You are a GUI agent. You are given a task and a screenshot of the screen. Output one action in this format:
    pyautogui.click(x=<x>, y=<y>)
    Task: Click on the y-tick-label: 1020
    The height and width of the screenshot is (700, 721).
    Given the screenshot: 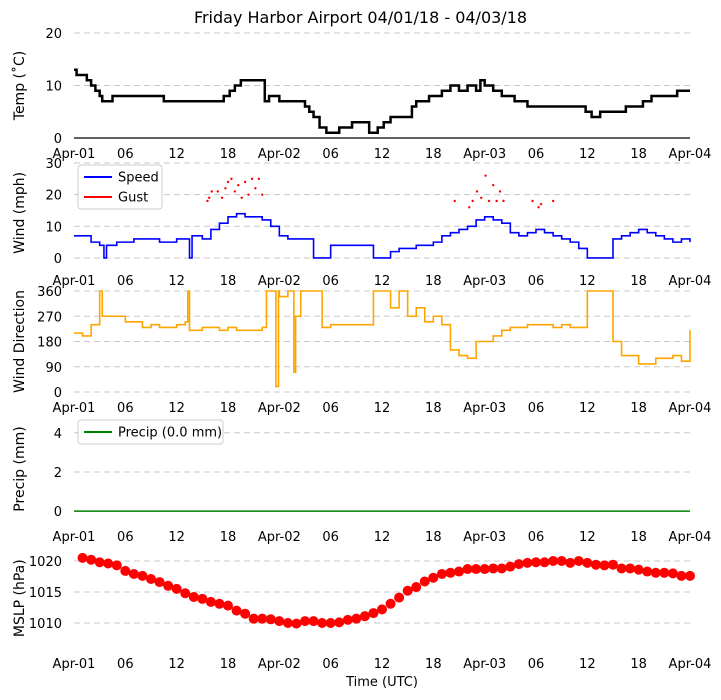 What is the action you would take?
    pyautogui.click(x=45, y=562)
    